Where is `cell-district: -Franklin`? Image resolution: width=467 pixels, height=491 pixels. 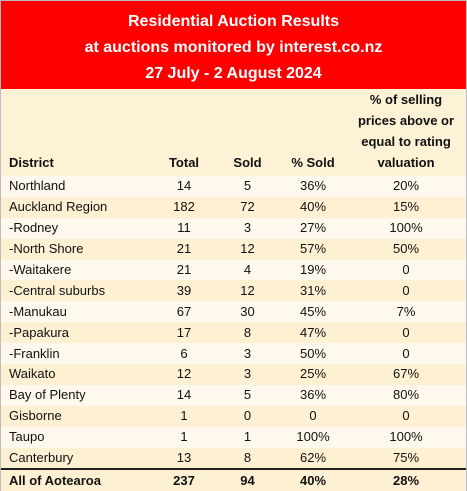
cell-district: -Franklin is located at coordinates (77, 354).